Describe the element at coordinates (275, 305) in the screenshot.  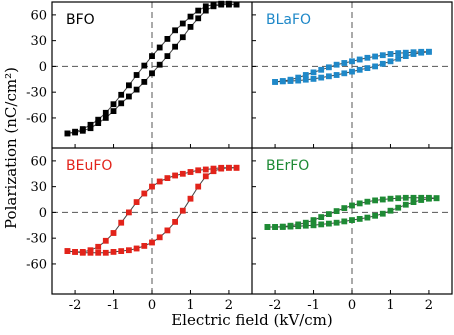
I see `x-tick-label: -2` at that location.